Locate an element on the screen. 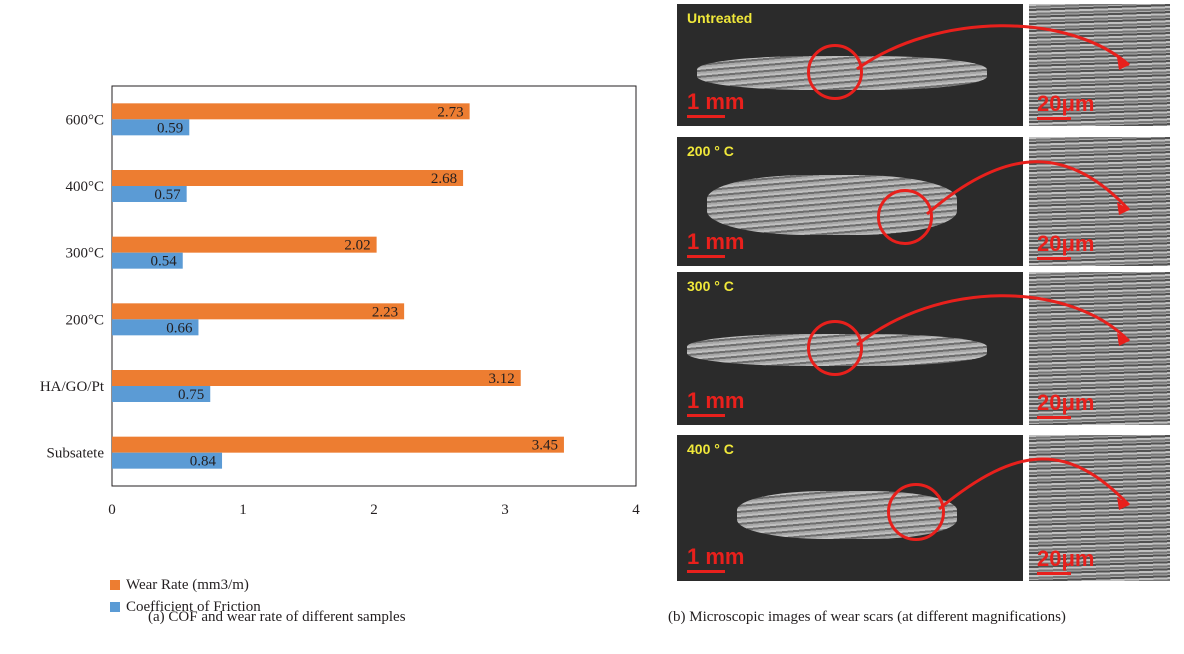 Image resolution: width=1184 pixels, height=654 pixels. legend-label-wear: Wear Rate (mm3/m) is located at coordinates (187, 585).